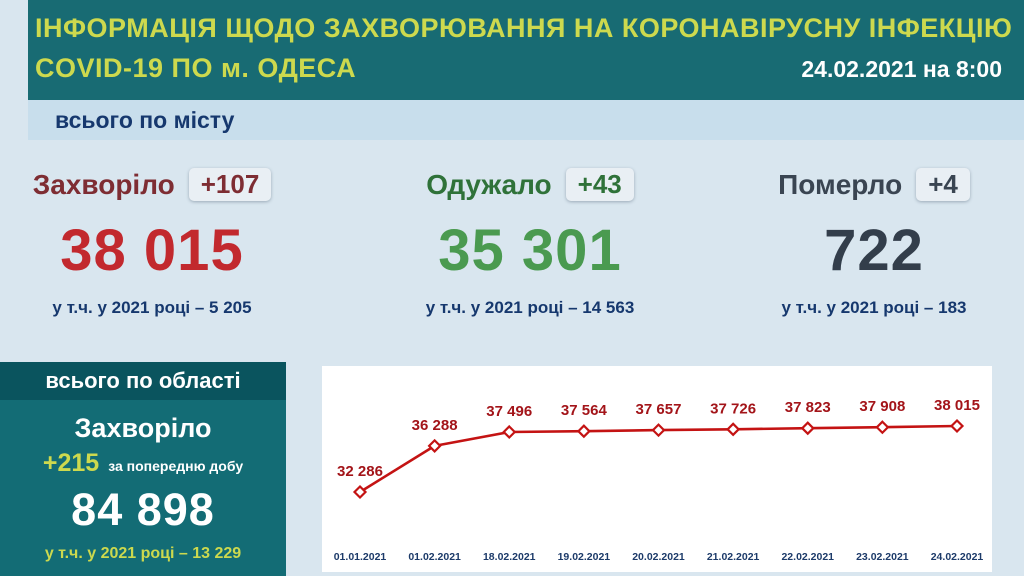 The image size is (1024, 576). Describe the element at coordinates (434, 557) in the screenshot. I see `x-axis-label: 01.02.2021` at that location.